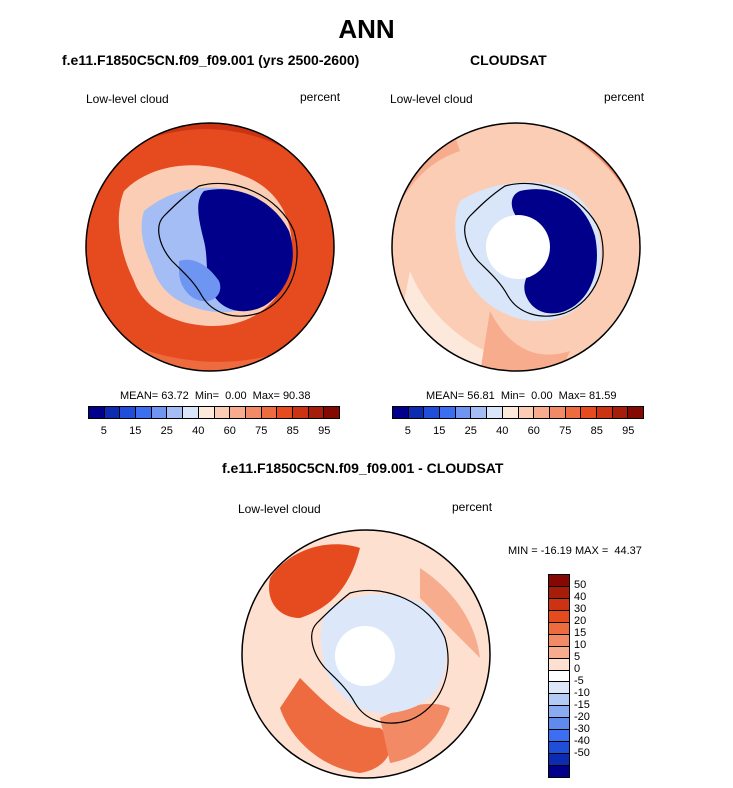  I want to click on map-diff, so click(366, 654).